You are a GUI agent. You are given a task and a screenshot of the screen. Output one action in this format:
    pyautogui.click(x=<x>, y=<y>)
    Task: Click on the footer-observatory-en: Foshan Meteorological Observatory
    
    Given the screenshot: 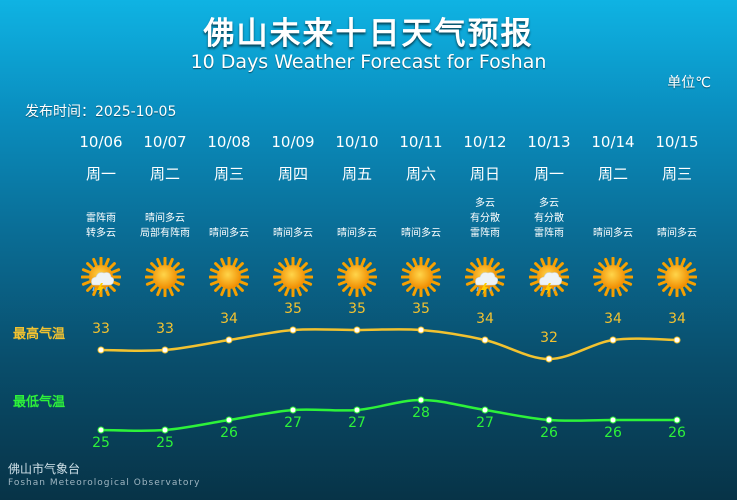 What is the action you would take?
    pyautogui.click(x=104, y=483)
    